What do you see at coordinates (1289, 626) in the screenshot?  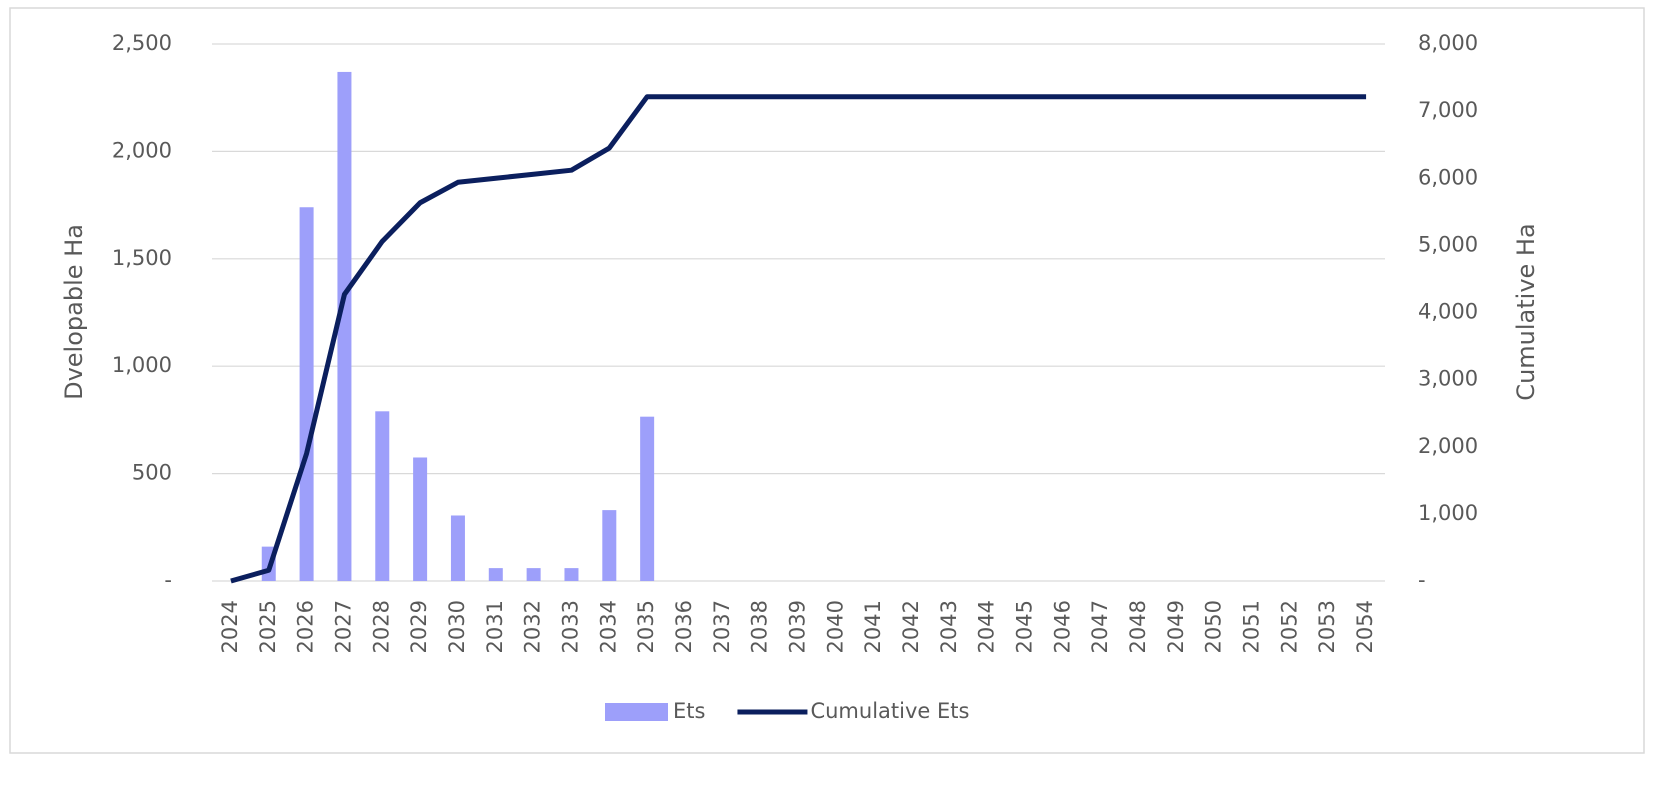 I see `x-tick-label: 2052` at bounding box center [1289, 626].